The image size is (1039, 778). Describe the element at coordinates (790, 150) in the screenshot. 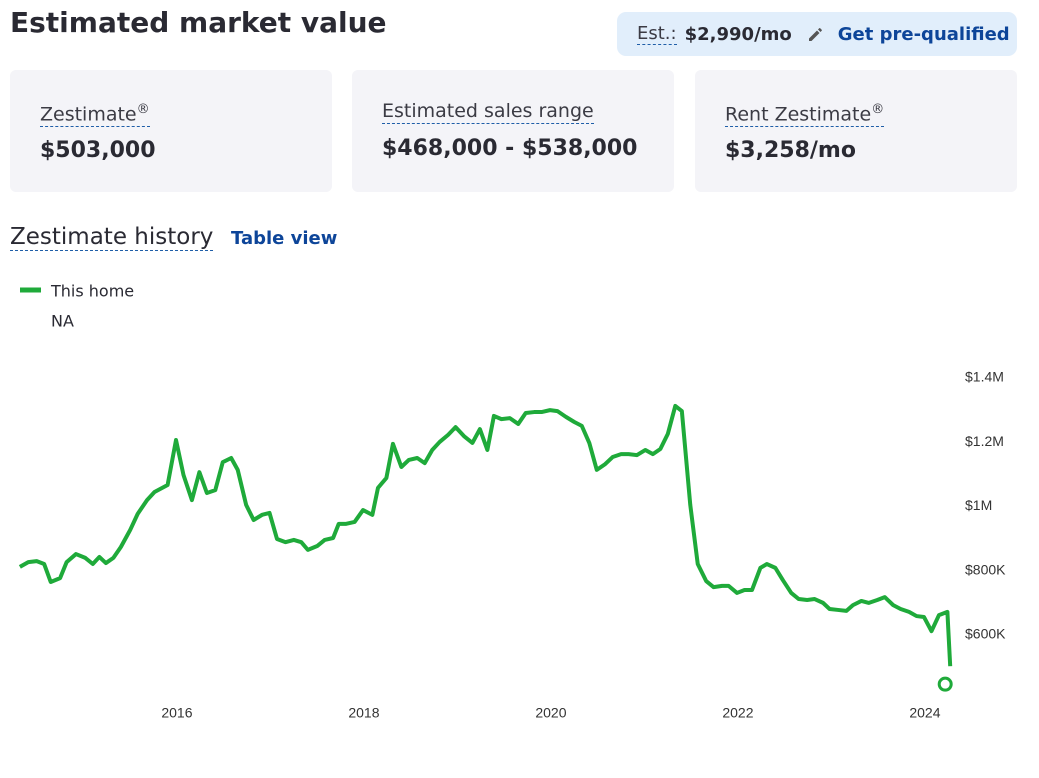

I see `card-value: $3,258/mo` at that location.